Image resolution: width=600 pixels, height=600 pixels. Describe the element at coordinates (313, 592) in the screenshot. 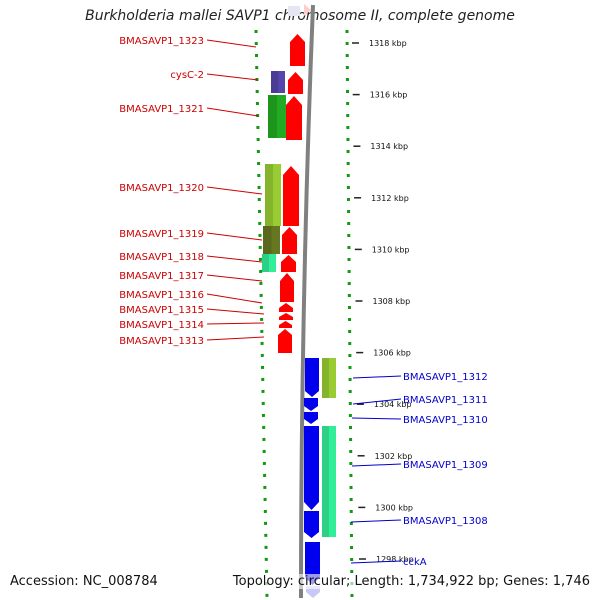

I see `gene-faded-bottom` at that location.